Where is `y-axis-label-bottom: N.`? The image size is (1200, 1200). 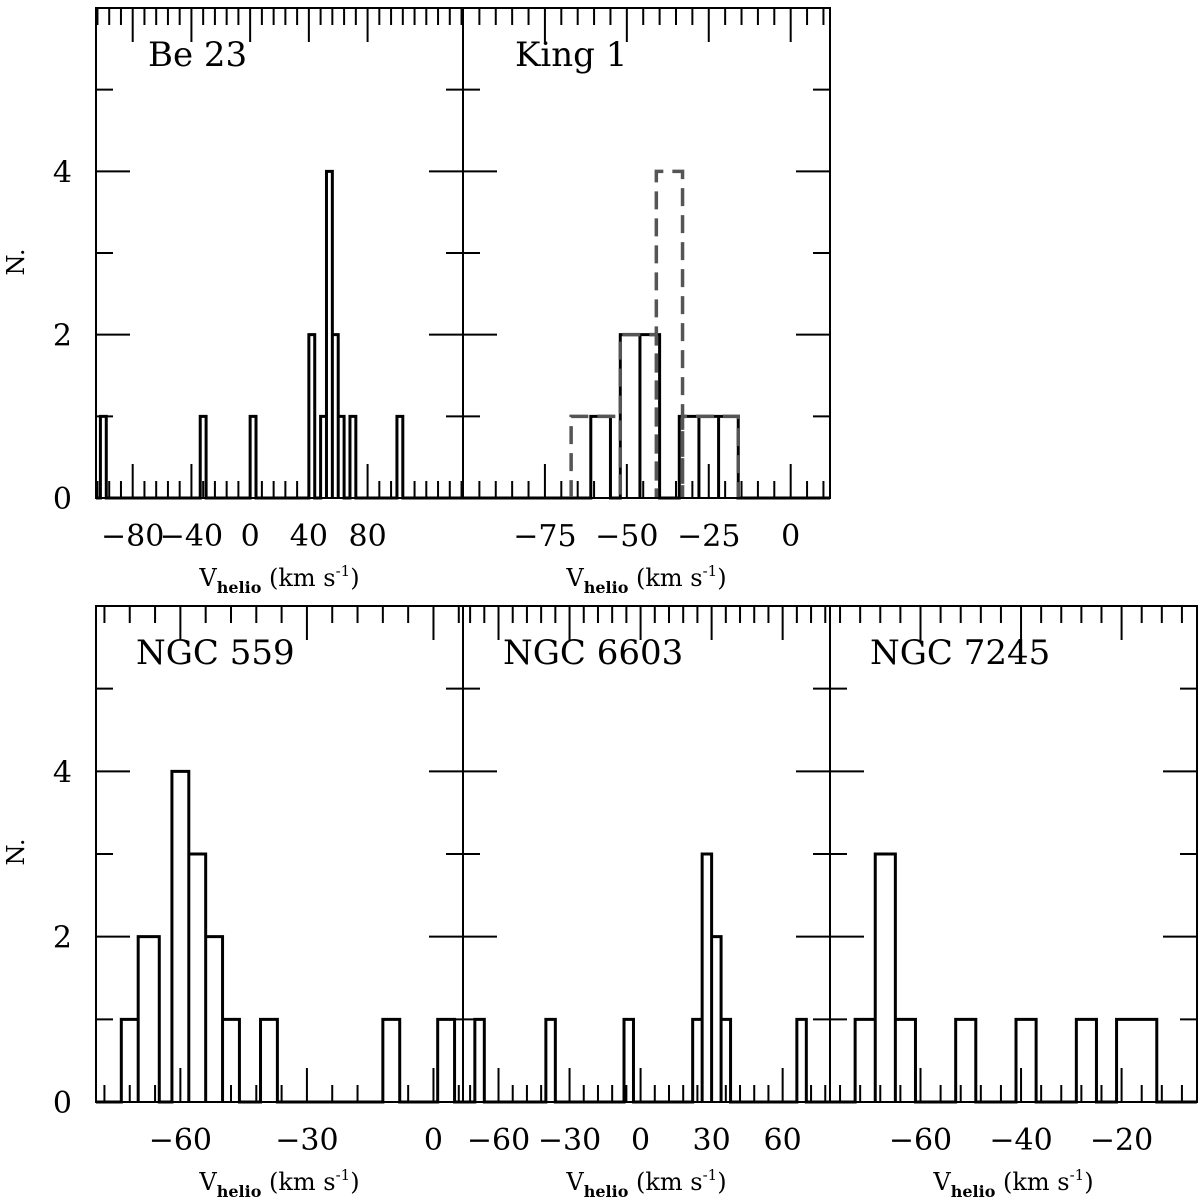 y-axis-label-bottom: N. is located at coordinates (16, 851).